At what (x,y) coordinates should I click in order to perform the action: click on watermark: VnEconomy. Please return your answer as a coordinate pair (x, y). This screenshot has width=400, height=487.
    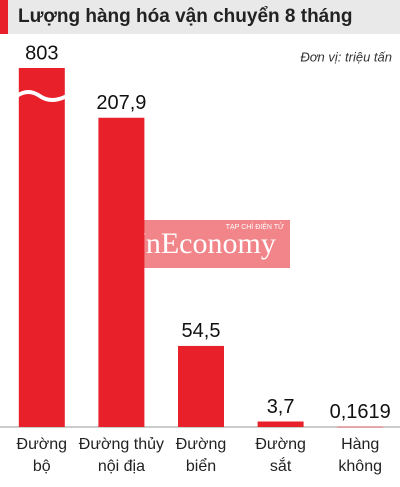
    Looking at the image, I should click on (200, 243).